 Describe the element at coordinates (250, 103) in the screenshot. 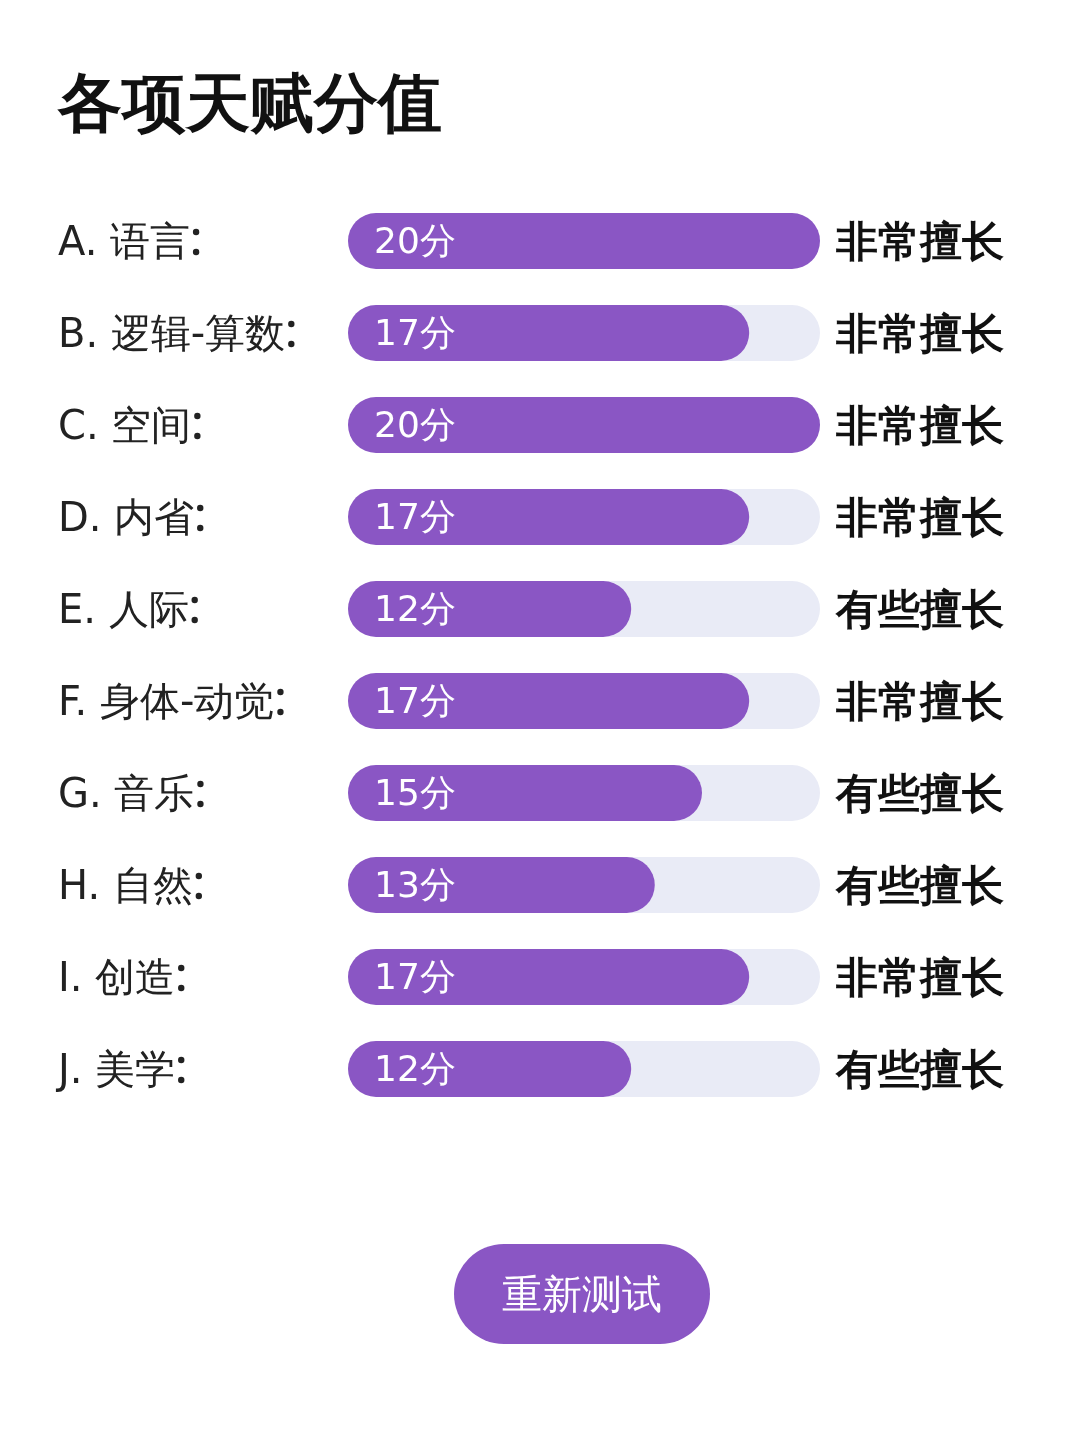

I see `title: 各项天赋分值` at that location.